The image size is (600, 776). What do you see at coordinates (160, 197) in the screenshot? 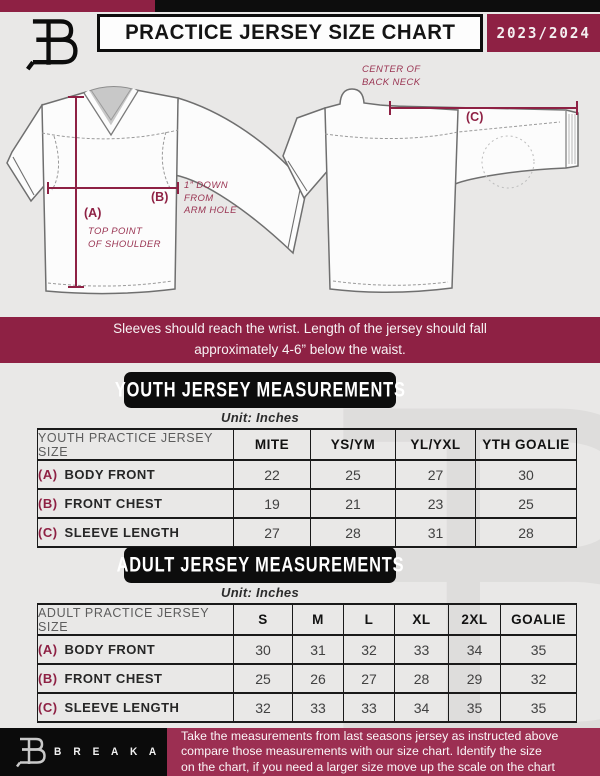
I see `measure-b-label: (B)` at bounding box center [160, 197].